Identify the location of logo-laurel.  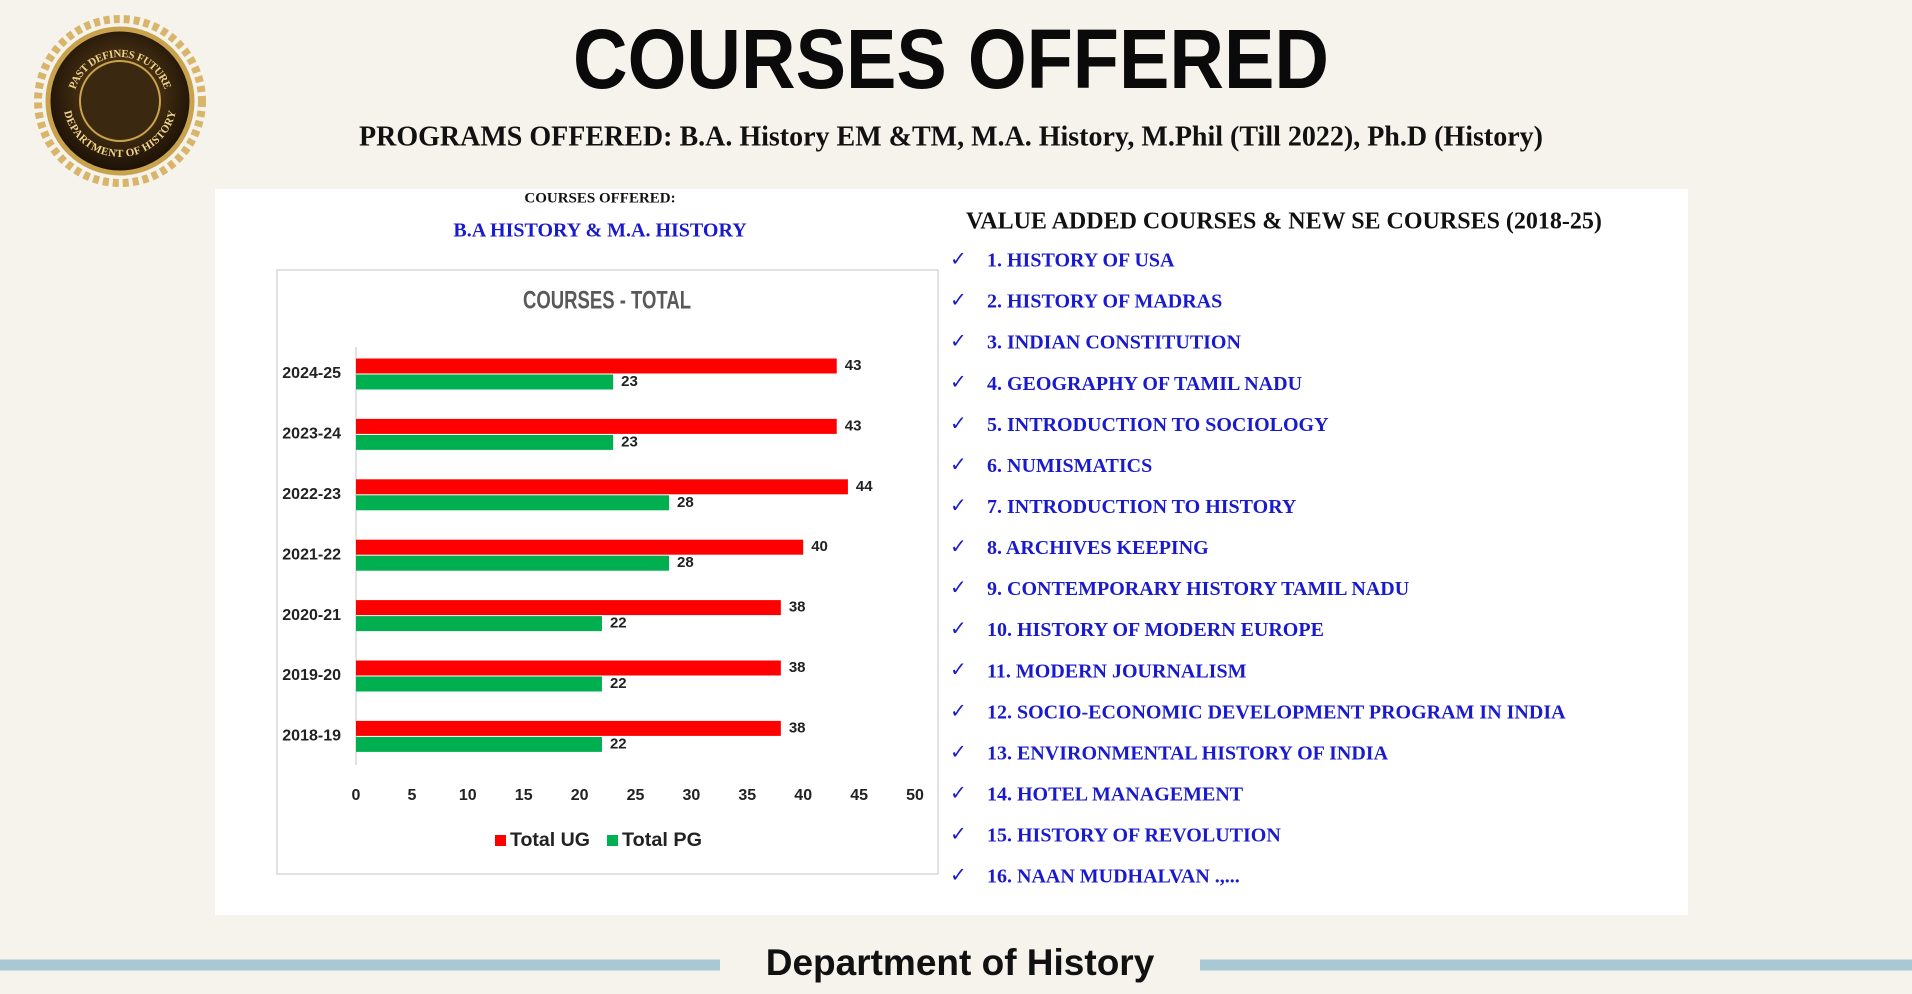
(120, 101).